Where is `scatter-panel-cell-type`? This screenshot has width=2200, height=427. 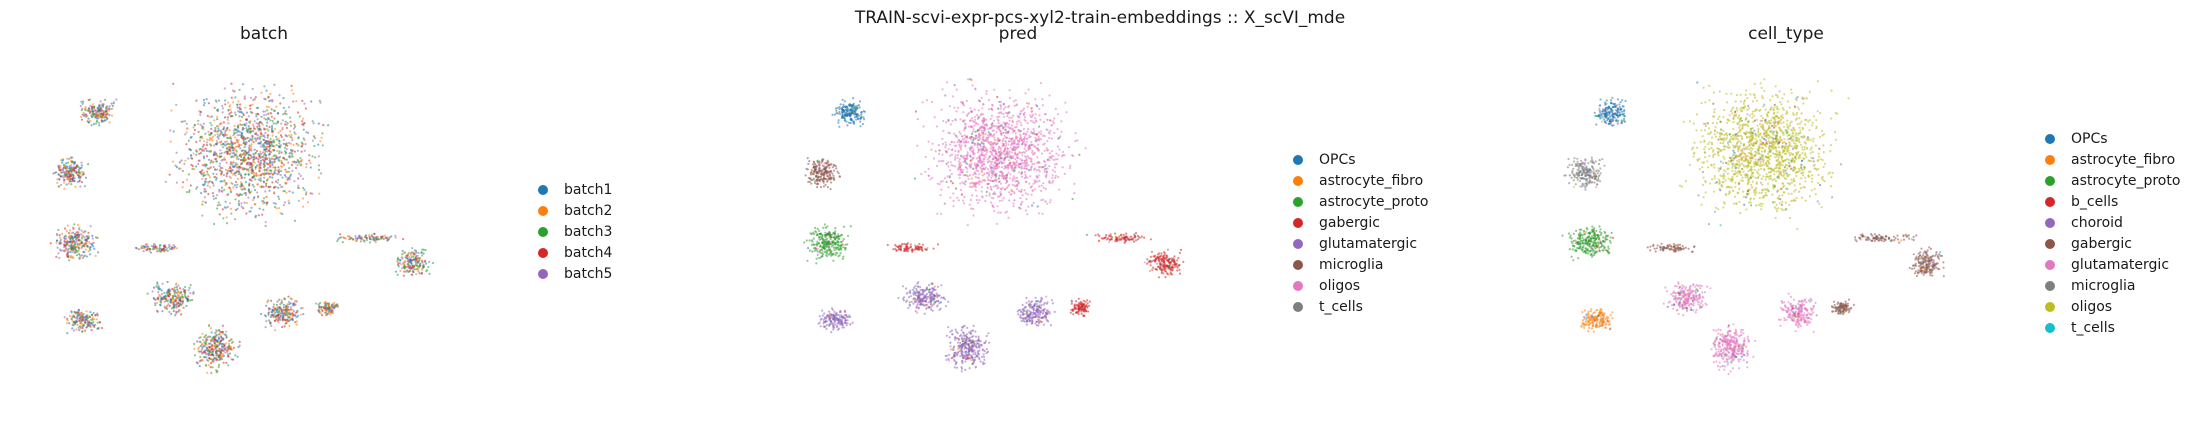
scatter-panel-cell-type is located at coordinates (1753, 227).